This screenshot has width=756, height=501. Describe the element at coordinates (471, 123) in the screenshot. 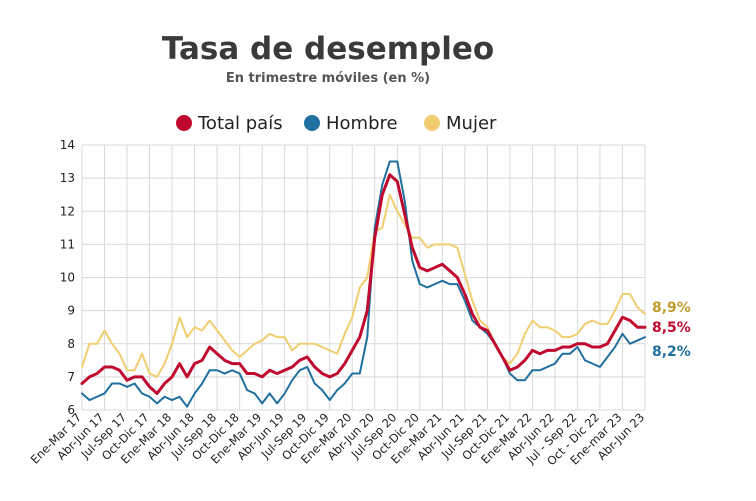

I see `legend-label: Mujer` at that location.